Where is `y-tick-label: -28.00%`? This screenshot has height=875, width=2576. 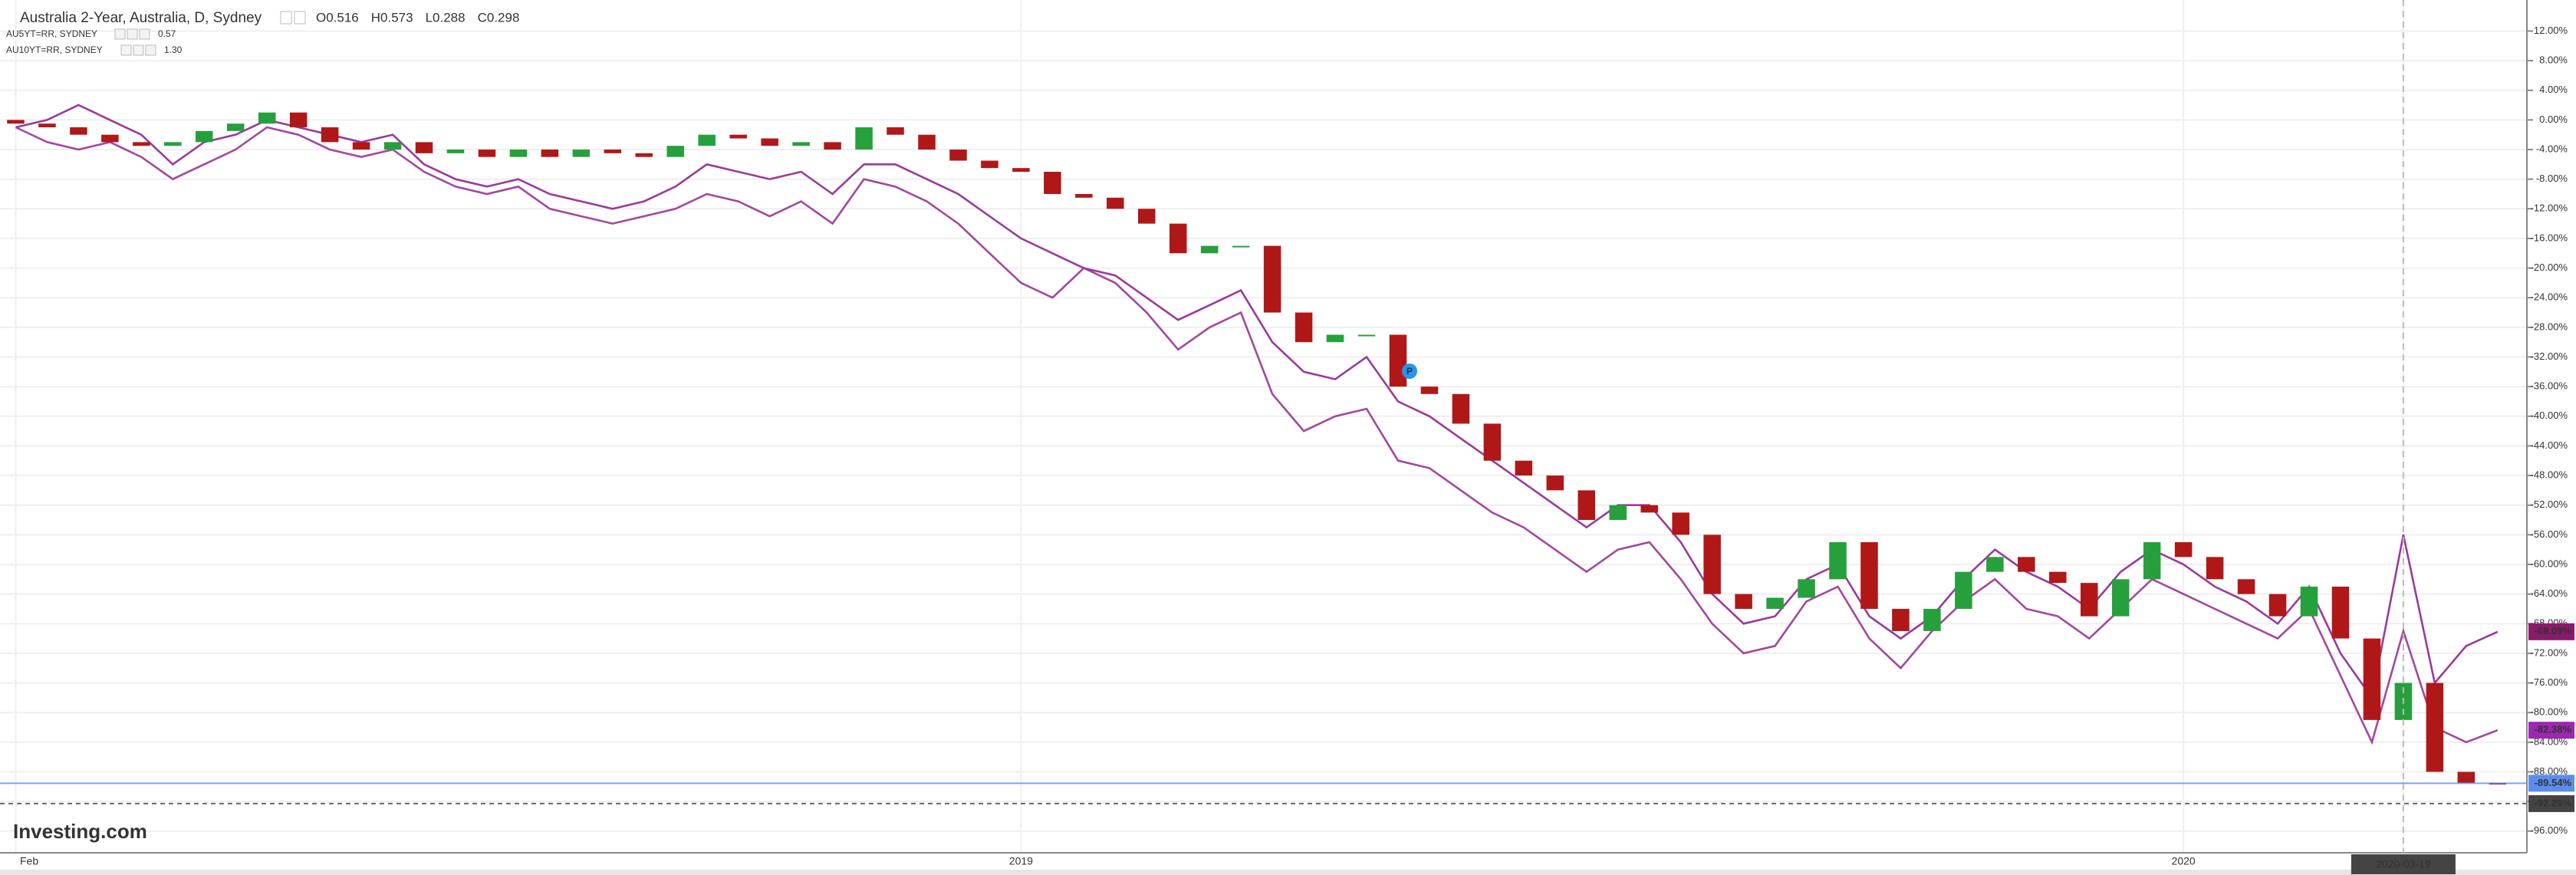 y-tick-label: -28.00% is located at coordinates (2549, 326).